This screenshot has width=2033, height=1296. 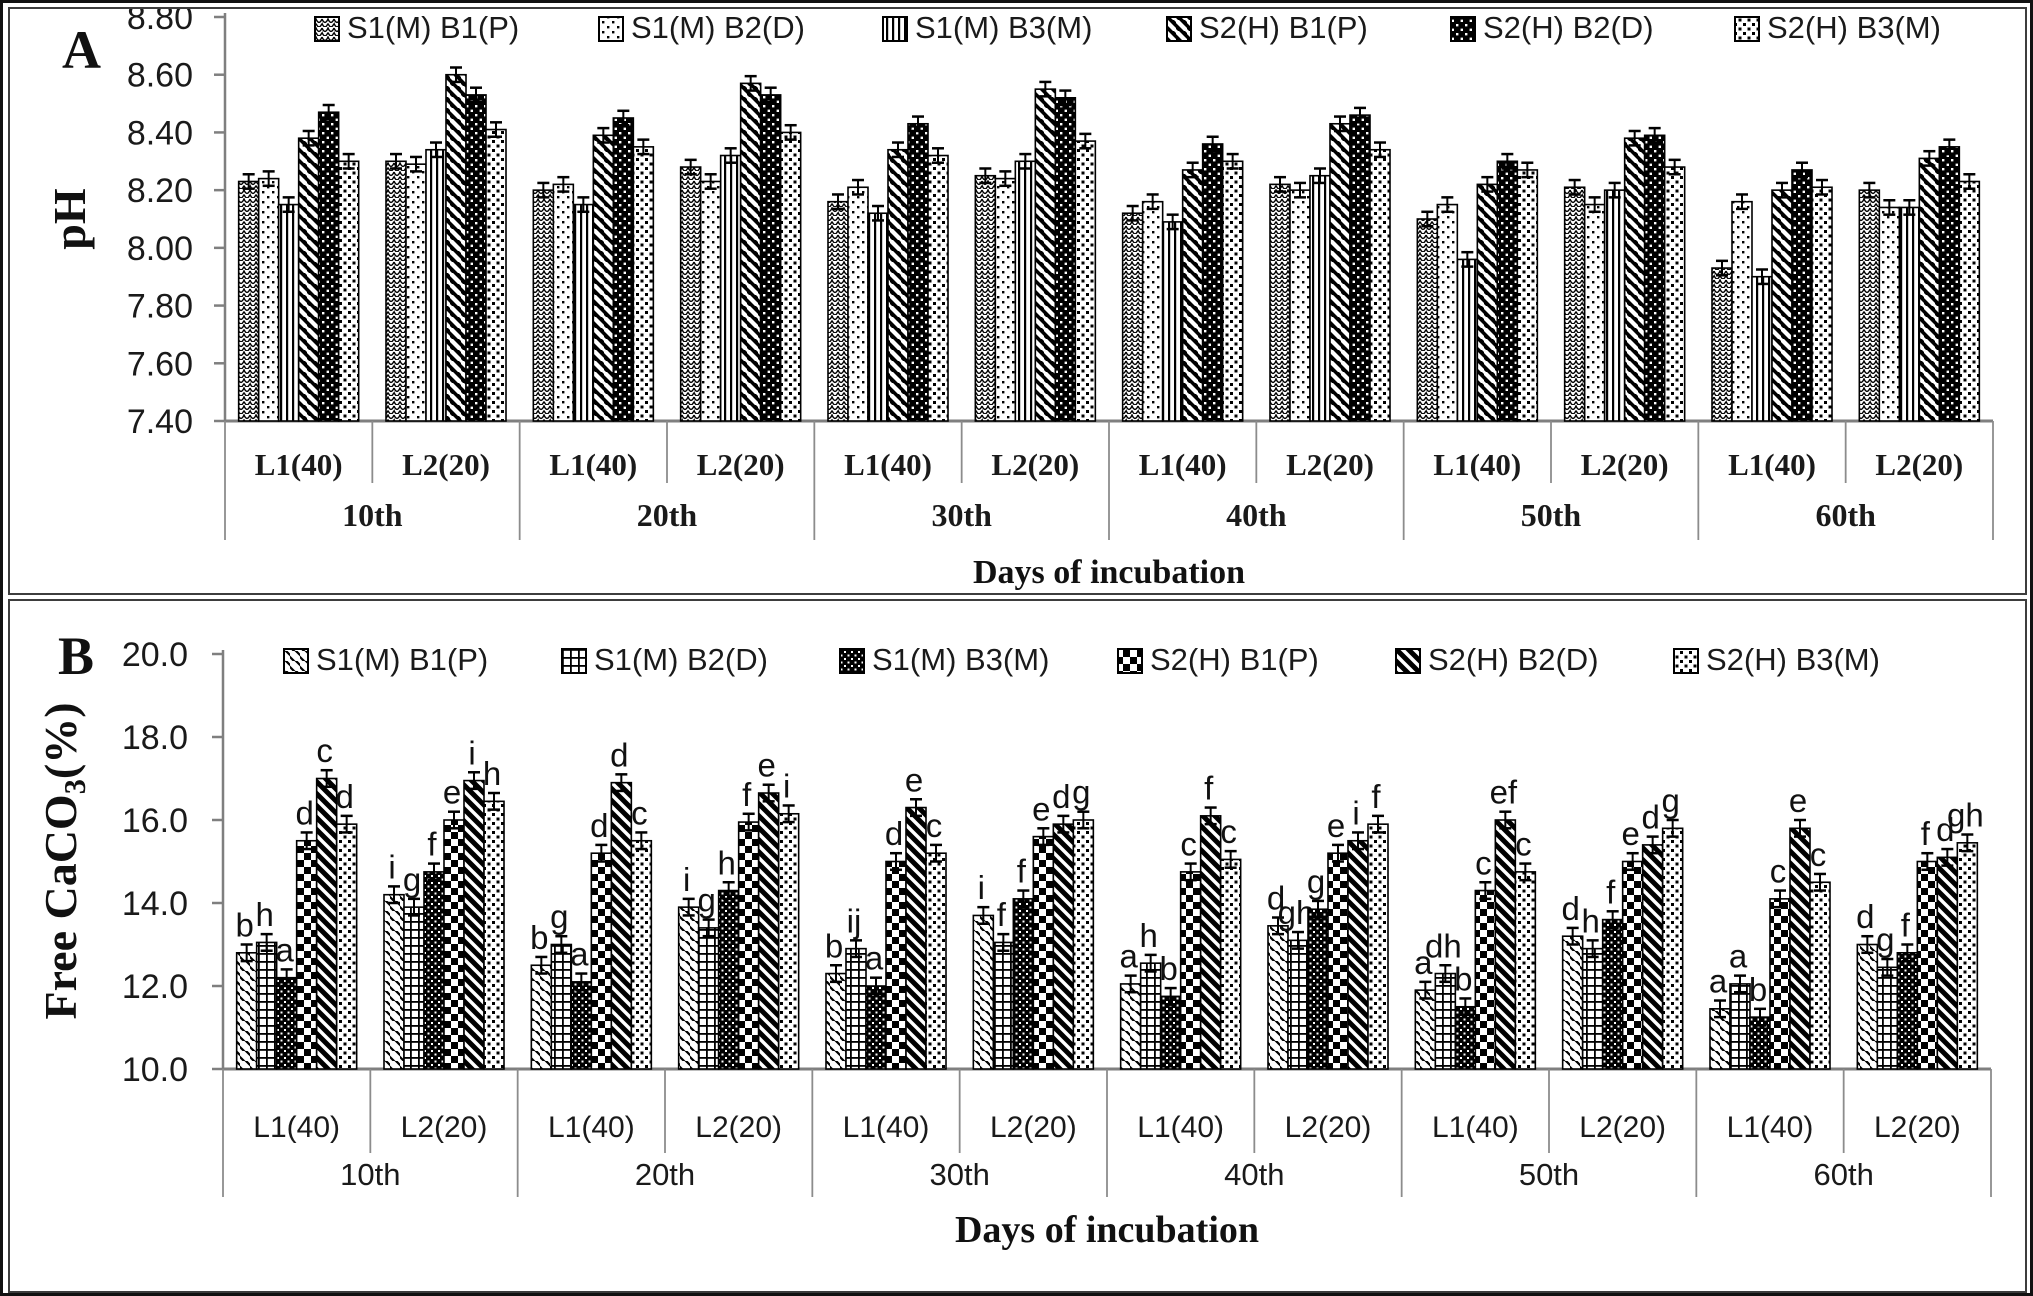 I want to click on significance-letter: g, so click(x=412, y=879).